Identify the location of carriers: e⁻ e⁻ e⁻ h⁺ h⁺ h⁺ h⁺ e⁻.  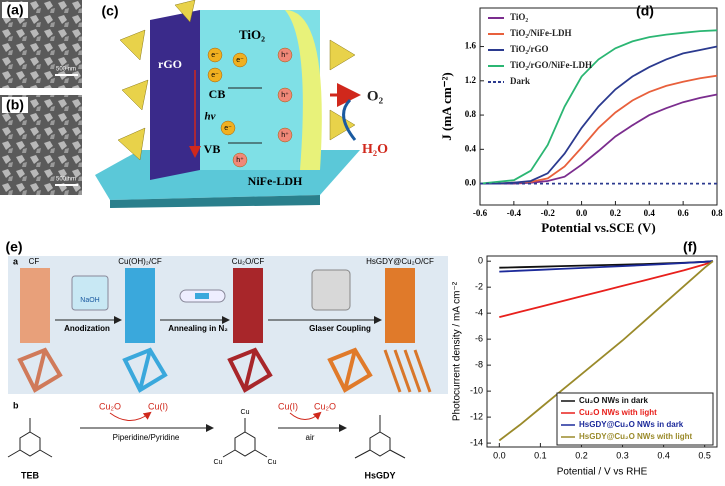
(250, 107).